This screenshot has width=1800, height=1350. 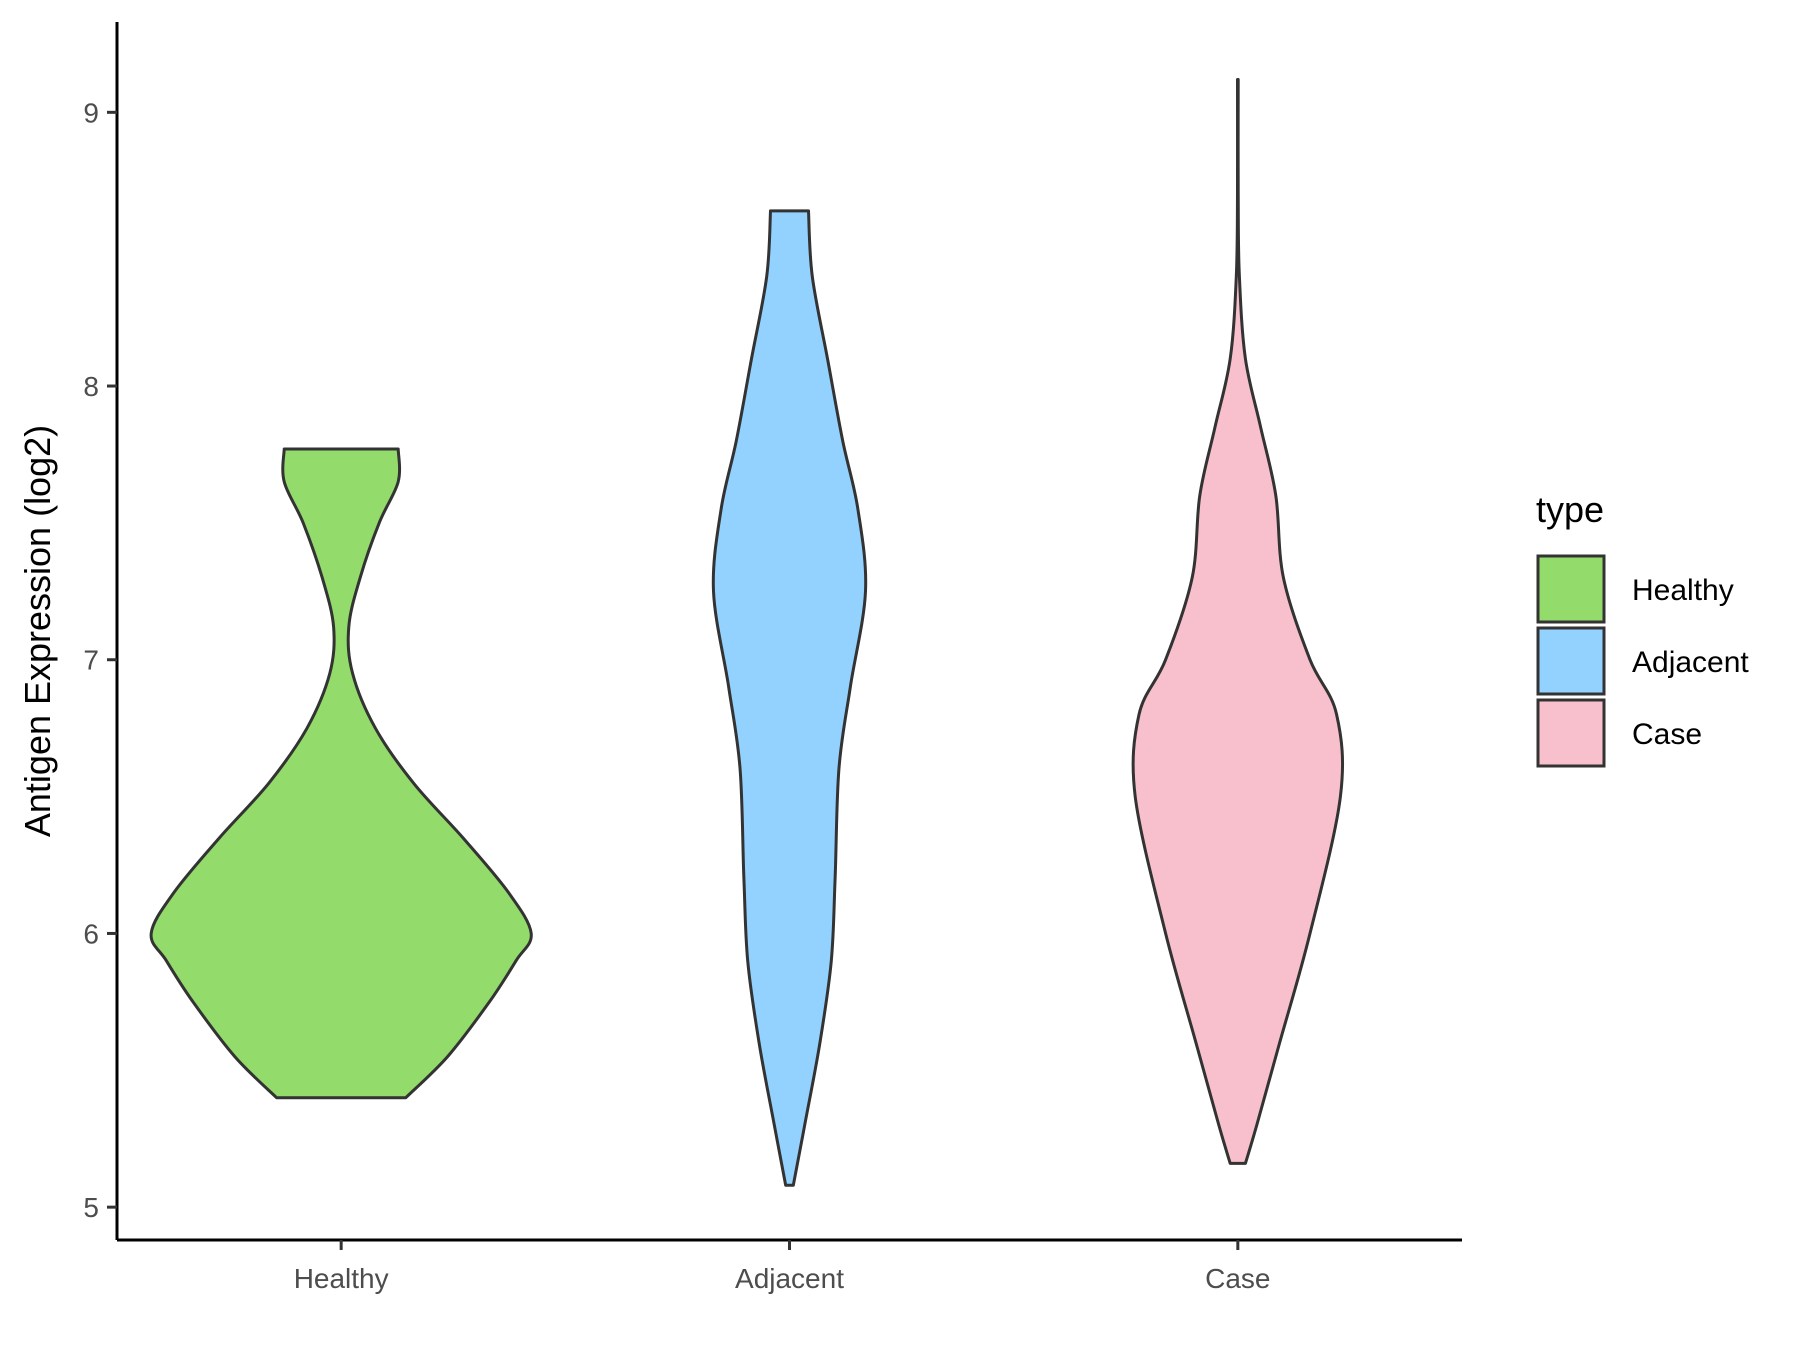 What do you see at coordinates (1571, 661) in the screenshot?
I see `legend-swatch-adjacent` at bounding box center [1571, 661].